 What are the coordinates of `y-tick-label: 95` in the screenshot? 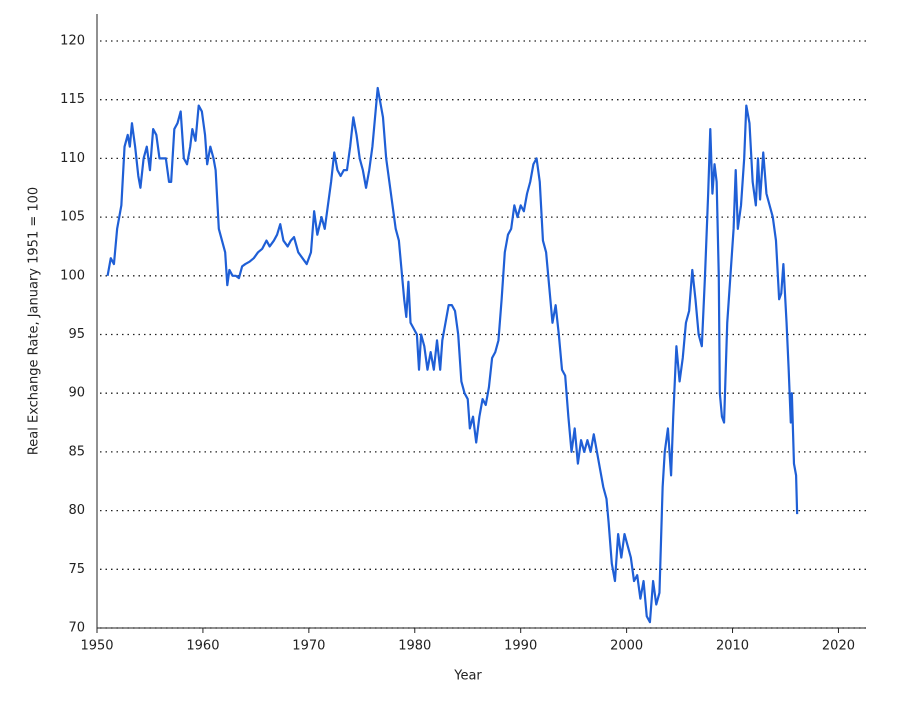 It's located at (76, 334).